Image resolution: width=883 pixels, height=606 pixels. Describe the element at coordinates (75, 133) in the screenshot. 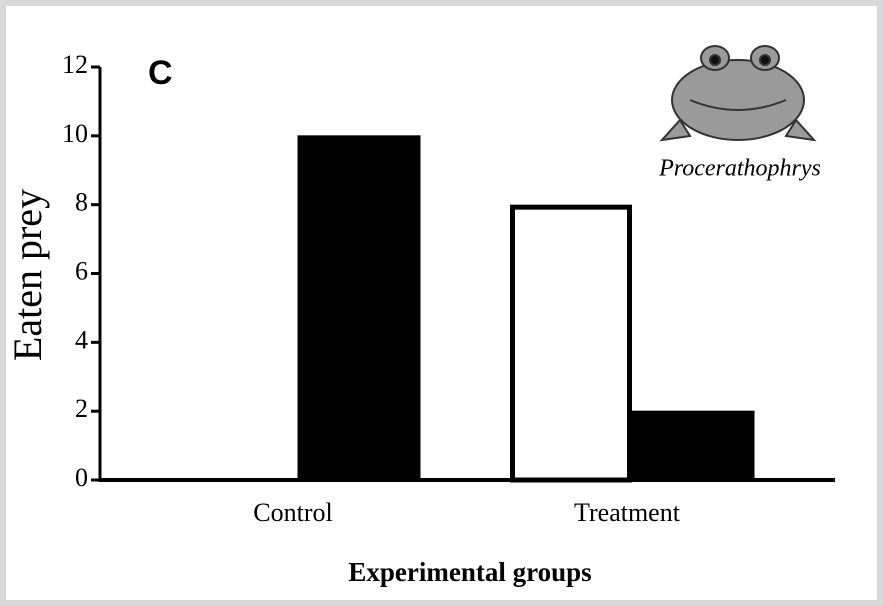

I see `y-tick-label: 10` at that location.